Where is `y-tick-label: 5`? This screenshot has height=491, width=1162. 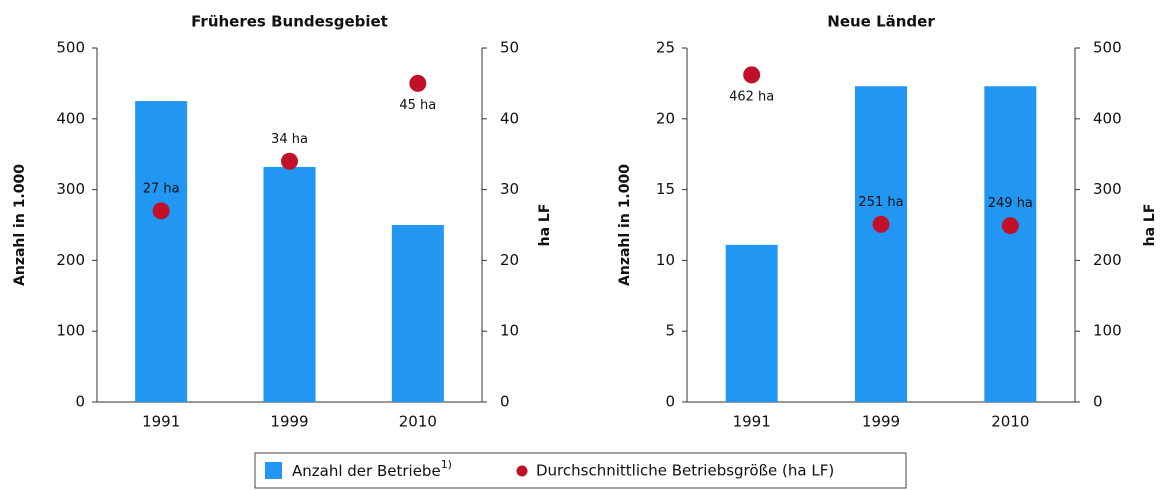 y-tick-label: 5 is located at coordinates (670, 331).